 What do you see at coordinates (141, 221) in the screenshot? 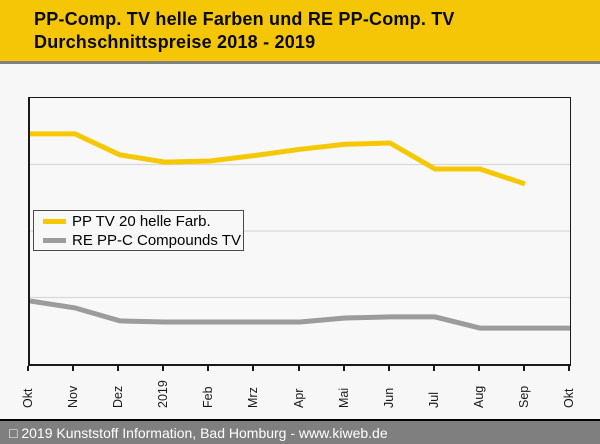
I see `legend-label: PP TV 20 helle Farb.` at bounding box center [141, 221].